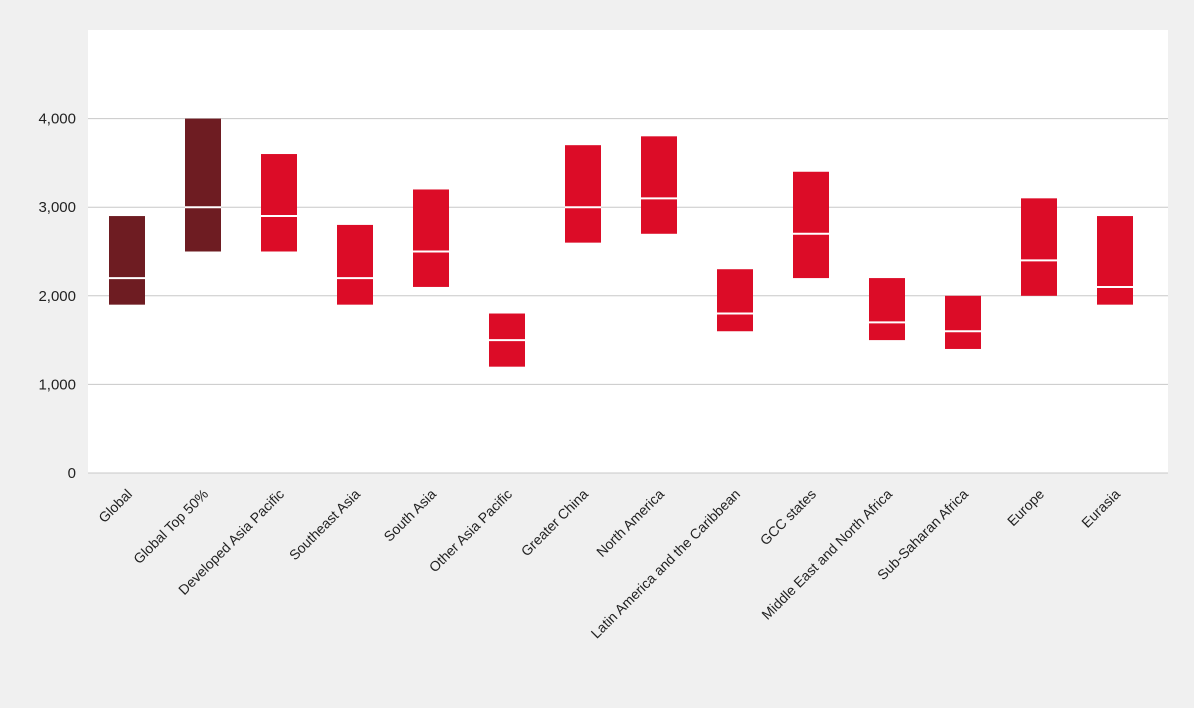 This screenshot has height=708, width=1194. I want to click on x-tick-label: Europe, so click(1025, 507).